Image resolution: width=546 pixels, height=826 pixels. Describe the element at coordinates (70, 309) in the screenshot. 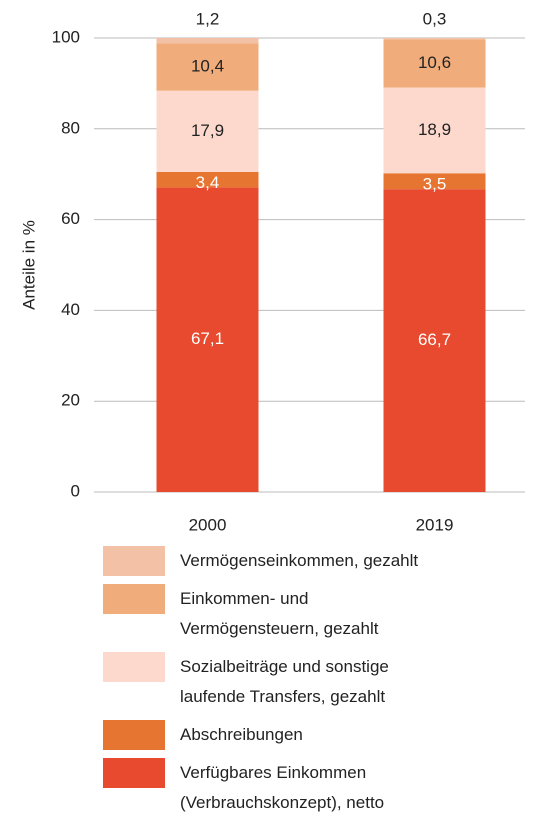

I see `y-tick-label: 40` at that location.